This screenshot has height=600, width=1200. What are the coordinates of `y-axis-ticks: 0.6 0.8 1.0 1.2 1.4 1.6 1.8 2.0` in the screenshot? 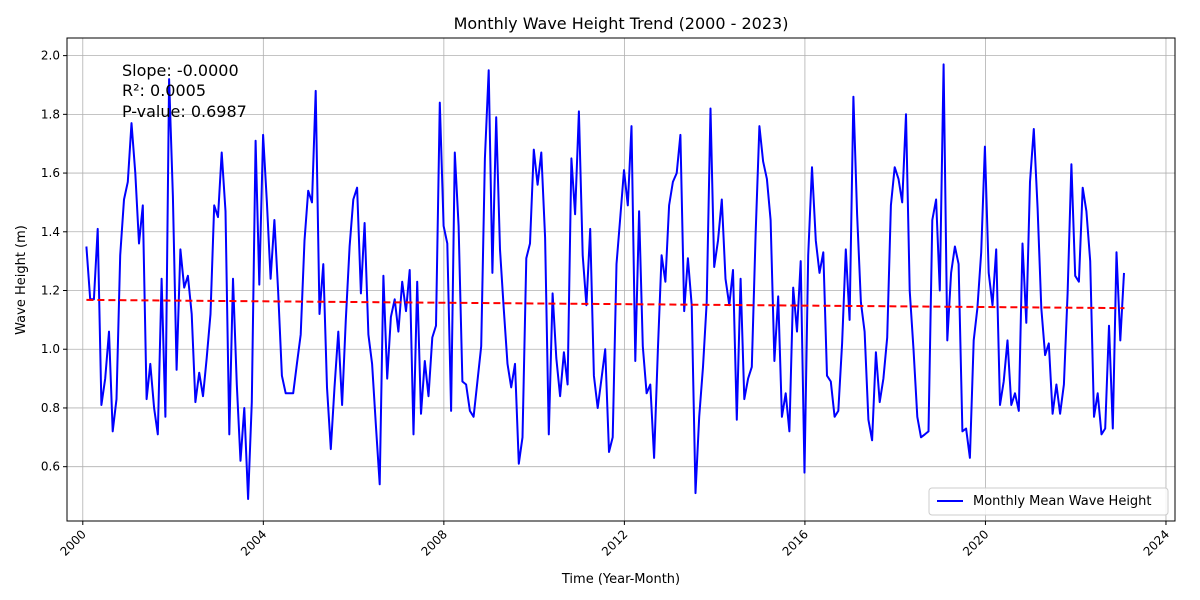 It's located at (54, 261).